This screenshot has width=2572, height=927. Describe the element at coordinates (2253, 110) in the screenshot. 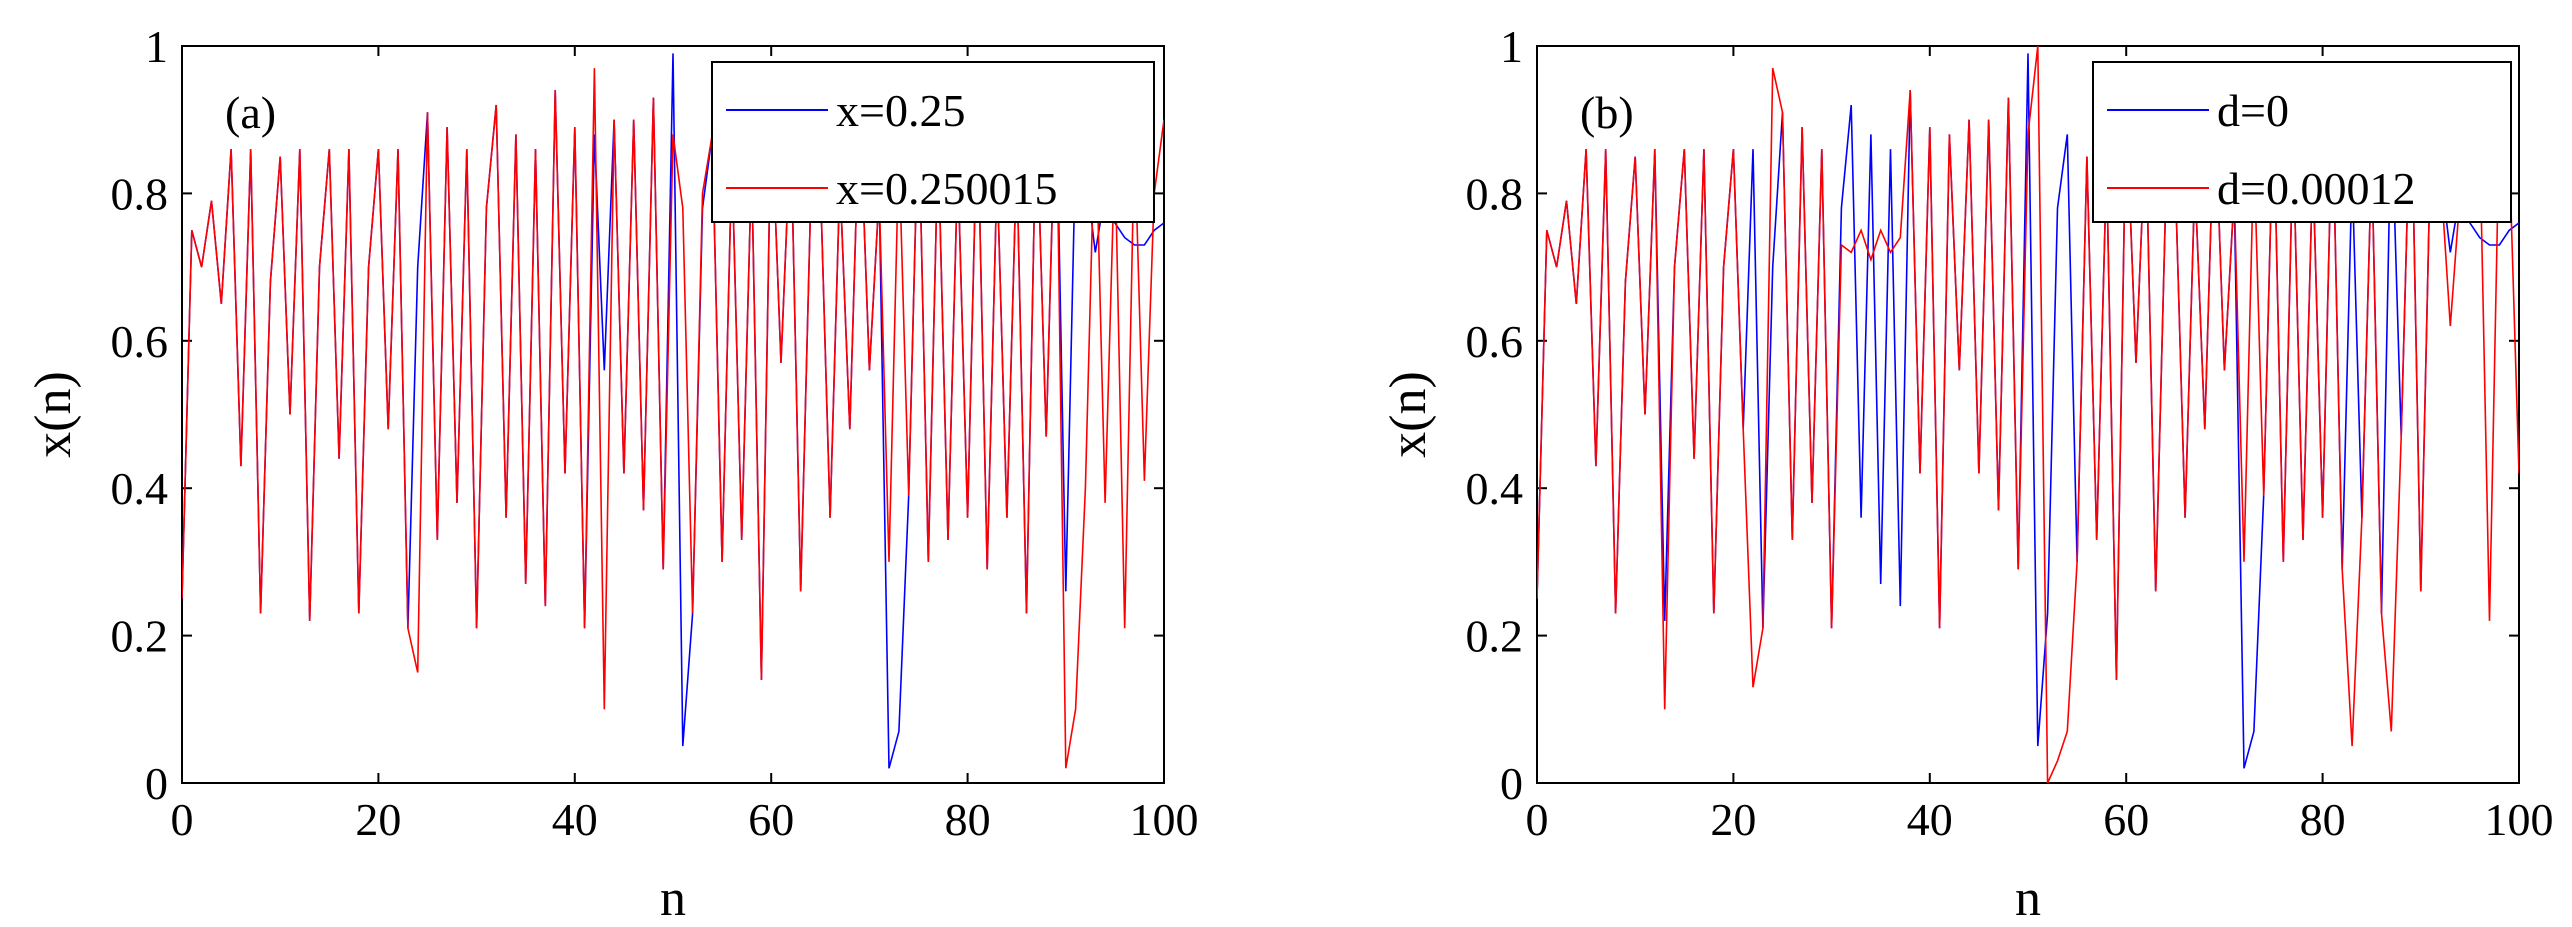

I see `chart-1-legend-label-0: d=0` at that location.